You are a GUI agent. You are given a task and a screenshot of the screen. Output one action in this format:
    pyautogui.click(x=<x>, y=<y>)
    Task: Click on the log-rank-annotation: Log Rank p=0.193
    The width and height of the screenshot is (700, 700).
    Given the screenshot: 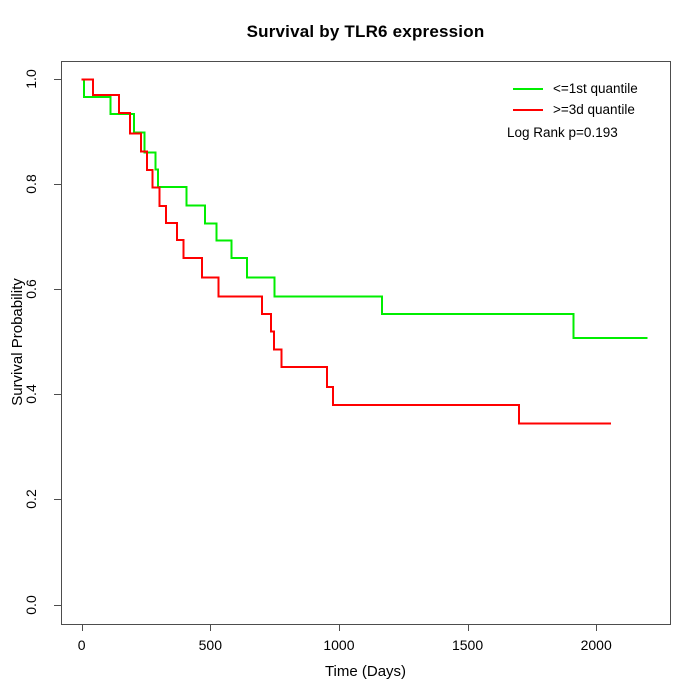 What is the action you would take?
    pyautogui.click(x=562, y=132)
    